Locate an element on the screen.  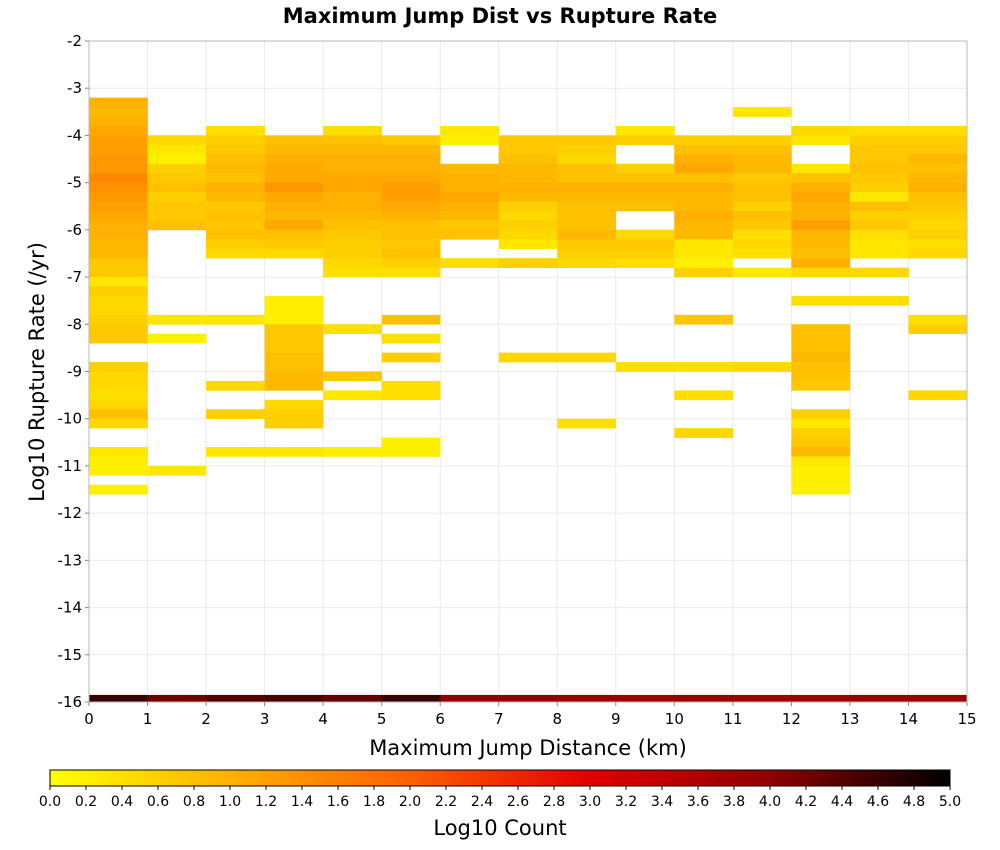
x-tick-label: 13 is located at coordinates (849, 719).